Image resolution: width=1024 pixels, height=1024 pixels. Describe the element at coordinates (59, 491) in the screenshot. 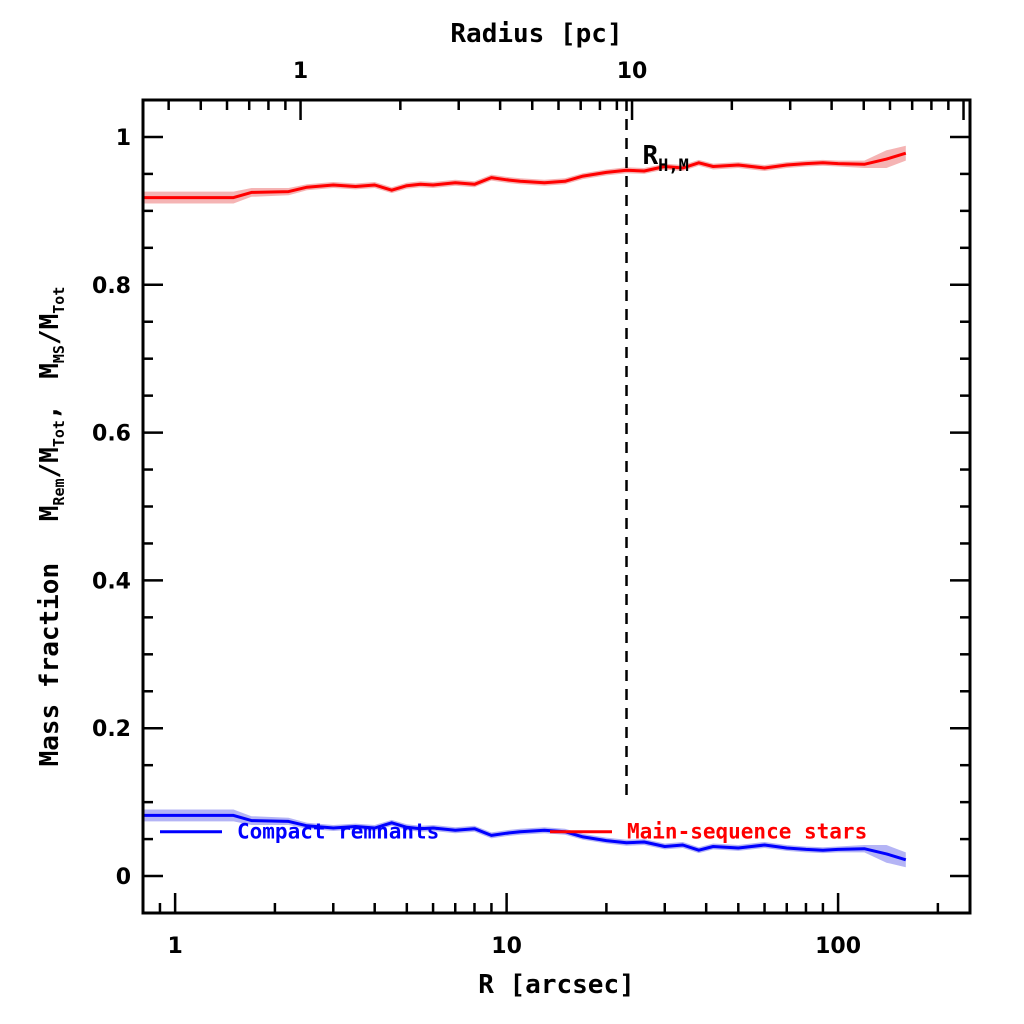

I see `y-ratio1-num-sub: Rem` at that location.